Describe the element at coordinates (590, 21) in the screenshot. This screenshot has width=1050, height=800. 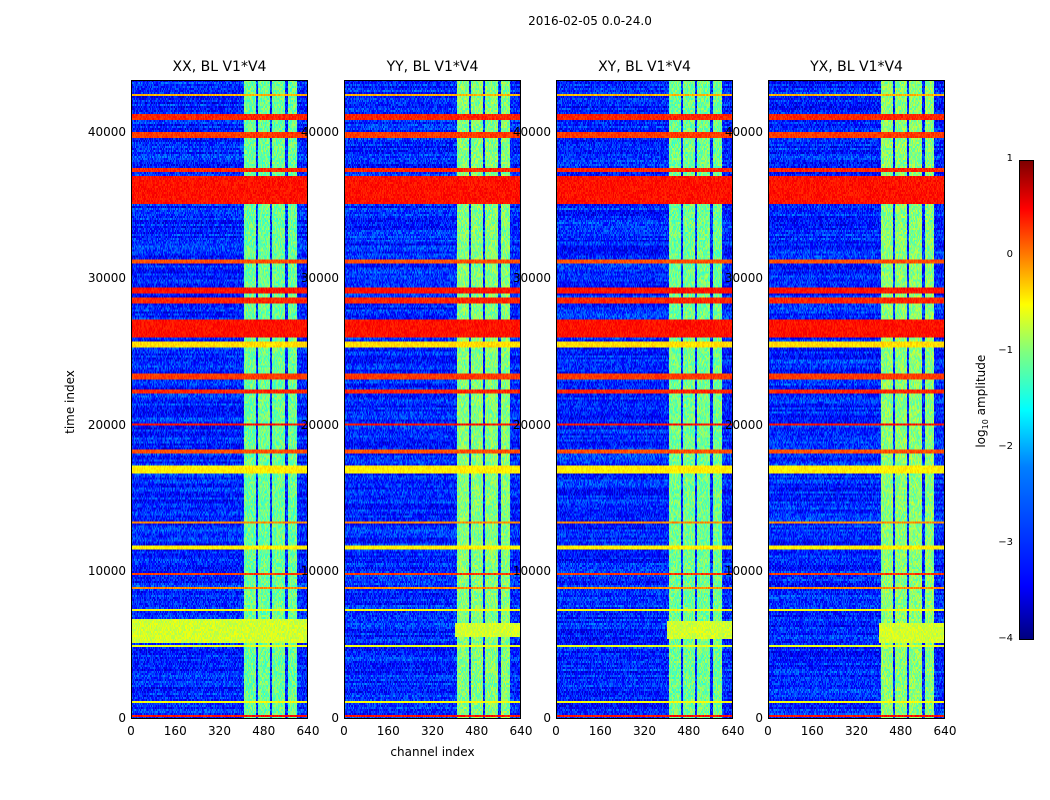
I see `figure-title: 2016-02-05 0.0-24.0` at that location.